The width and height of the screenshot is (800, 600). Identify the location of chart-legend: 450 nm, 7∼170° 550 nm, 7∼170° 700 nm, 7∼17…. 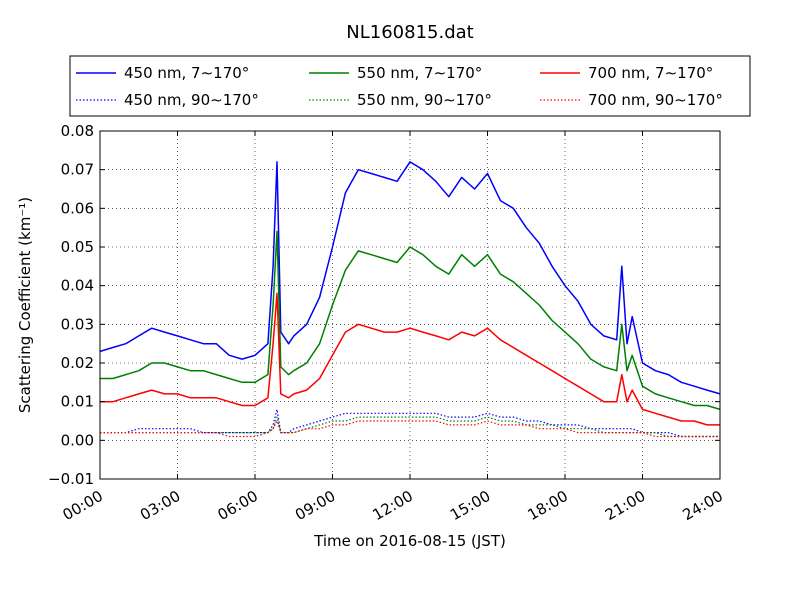
(410, 86).